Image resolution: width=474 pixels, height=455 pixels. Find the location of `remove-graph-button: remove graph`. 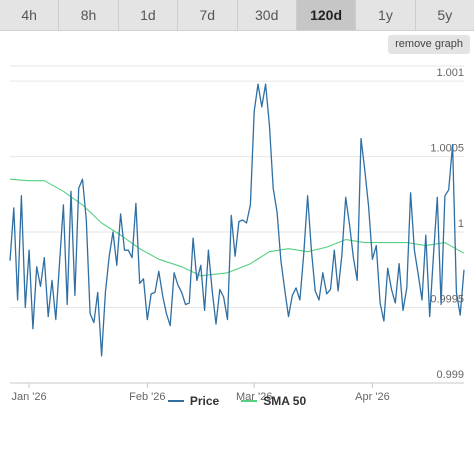

remove-graph-button: remove graph is located at coordinates (429, 44).